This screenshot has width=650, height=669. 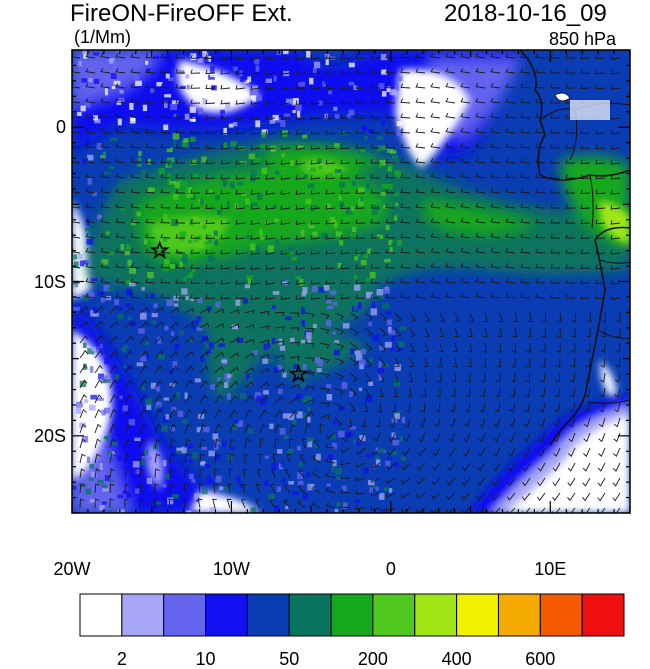 I want to click on colorbar, so click(x=352, y=615).